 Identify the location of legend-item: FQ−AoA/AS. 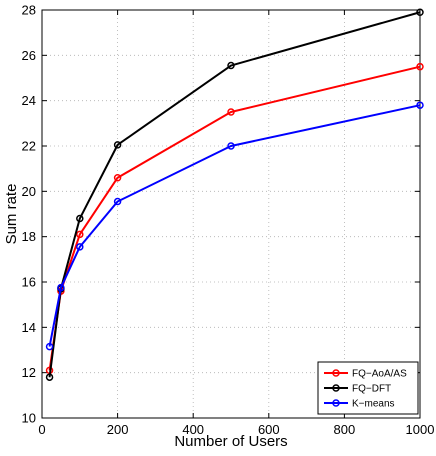
(365, 374).